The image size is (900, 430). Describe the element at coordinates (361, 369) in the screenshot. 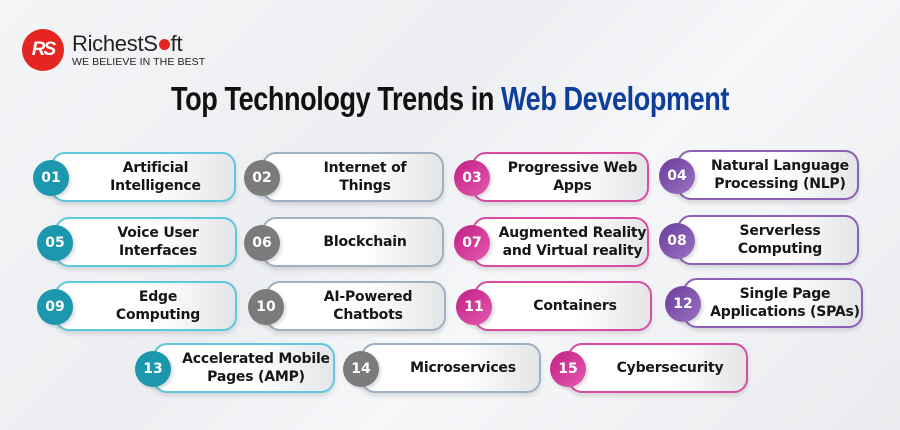

I see `trend-number-badge: 14` at that location.